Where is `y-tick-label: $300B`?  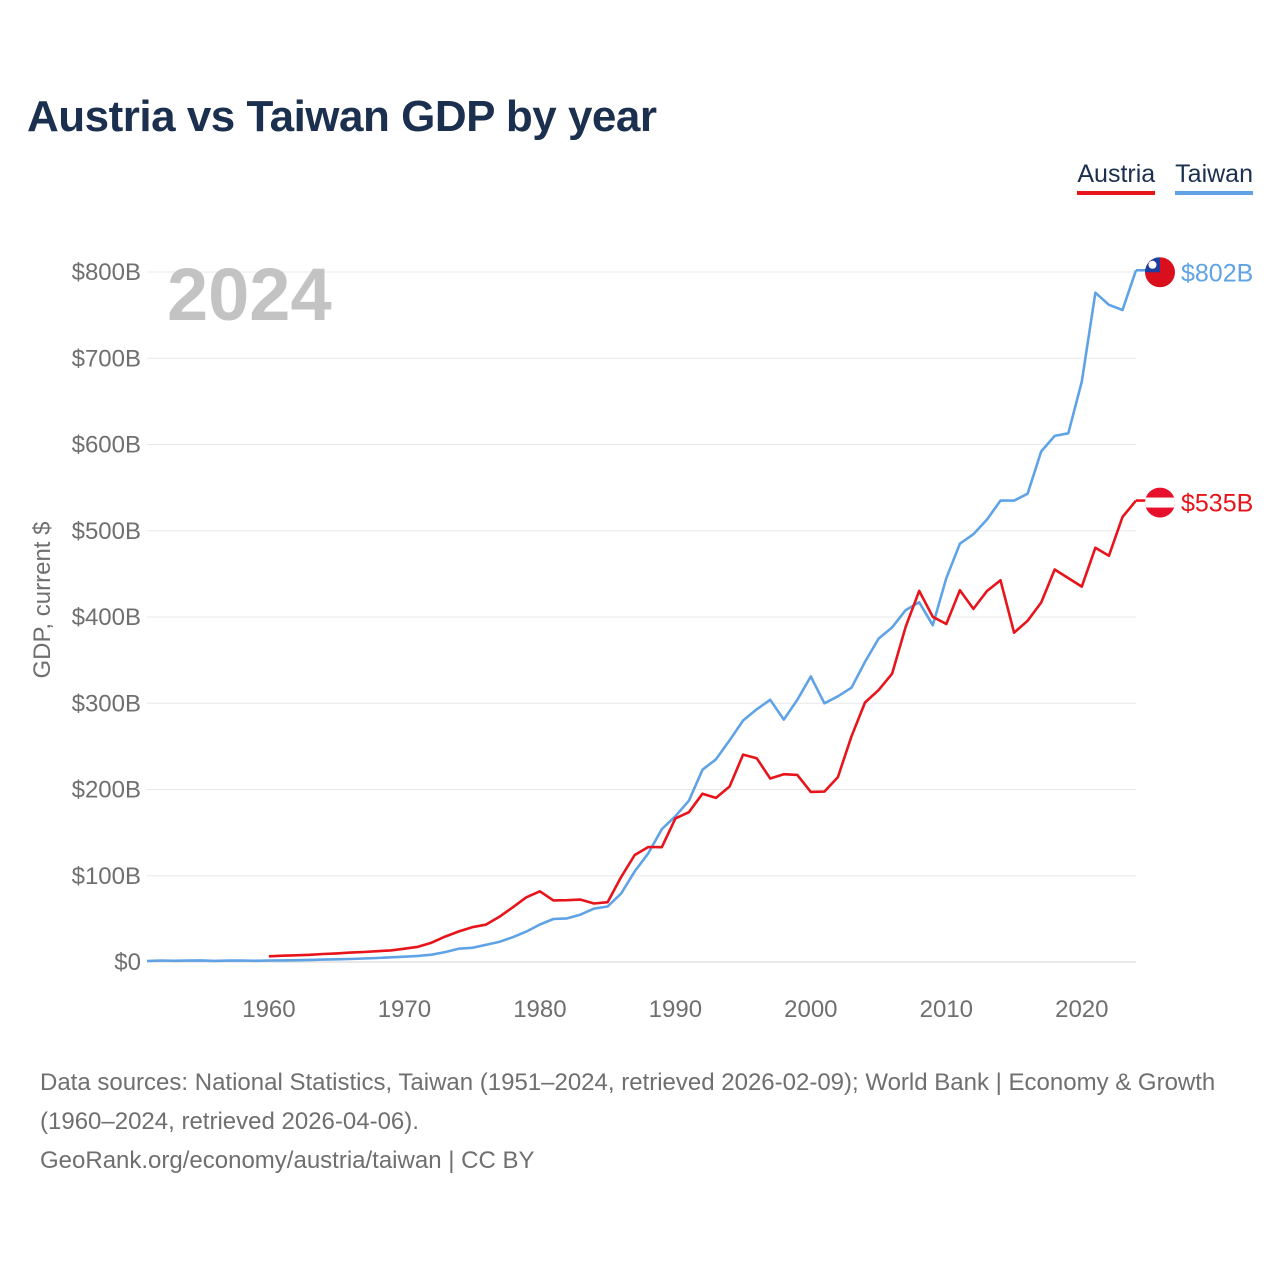 y-tick-label: $300B is located at coordinates (106, 703).